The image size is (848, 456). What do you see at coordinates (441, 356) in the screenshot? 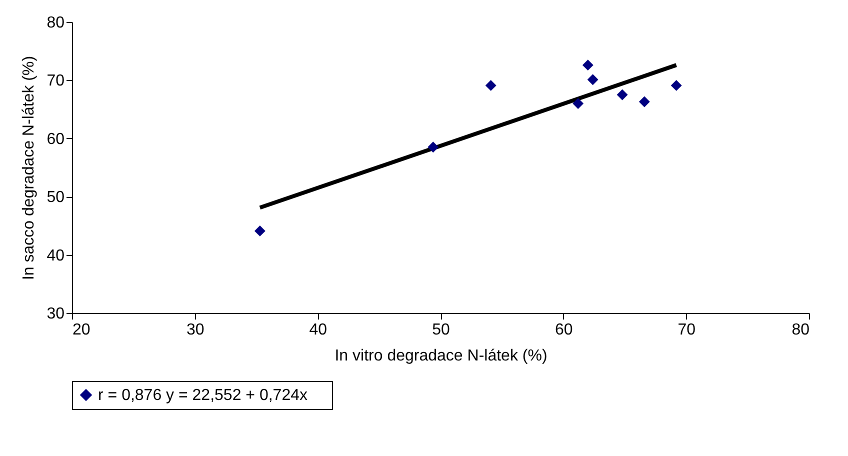
I see `x-axis-title: In vitro degradace N-látek (%)` at bounding box center [441, 356].